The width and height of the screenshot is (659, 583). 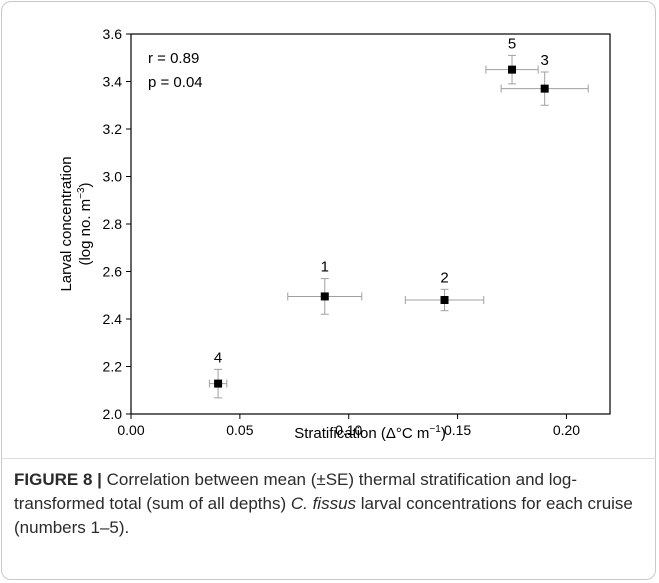 What do you see at coordinates (113, 224) in the screenshot?
I see `y-tick-label: 2.8` at bounding box center [113, 224].